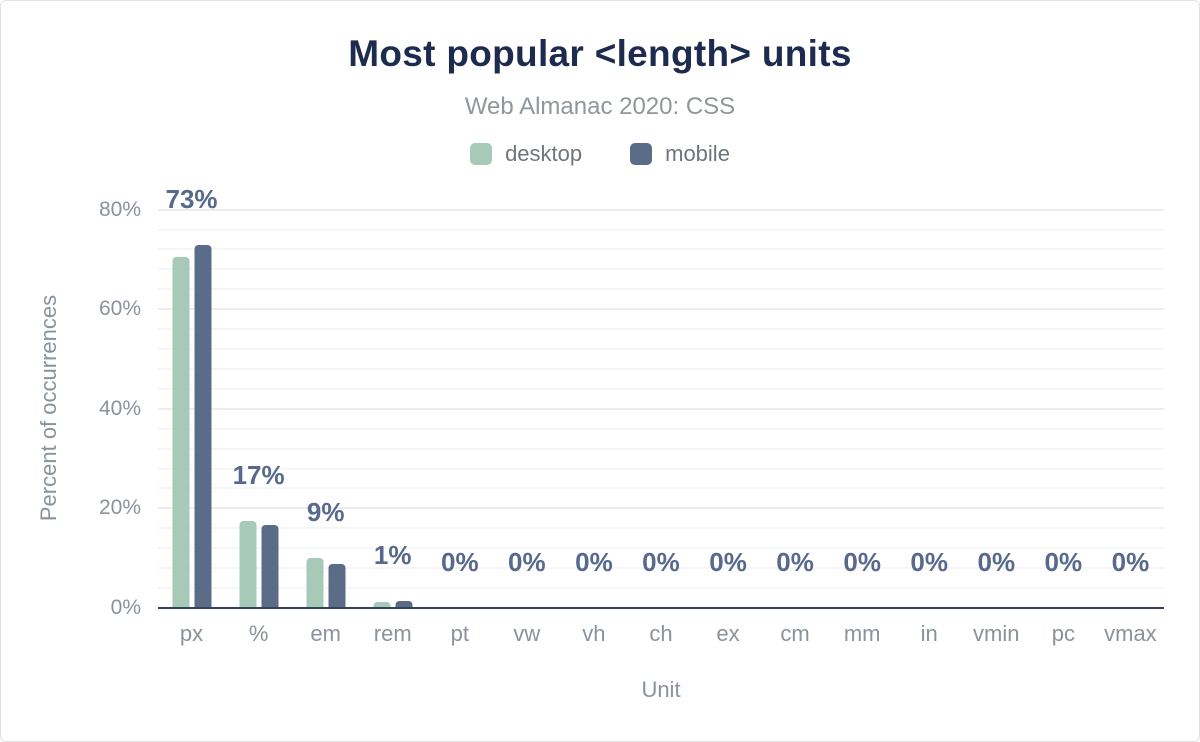  Describe the element at coordinates (203, 426) in the screenshot. I see `mobile-bar-px` at that location.